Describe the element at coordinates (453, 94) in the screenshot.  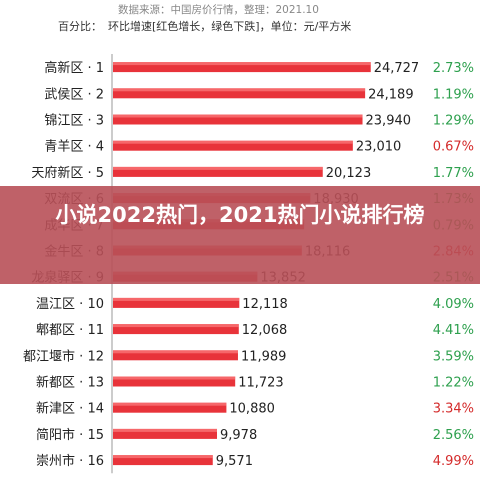
I see `percent-label: 1.19%` at that location.